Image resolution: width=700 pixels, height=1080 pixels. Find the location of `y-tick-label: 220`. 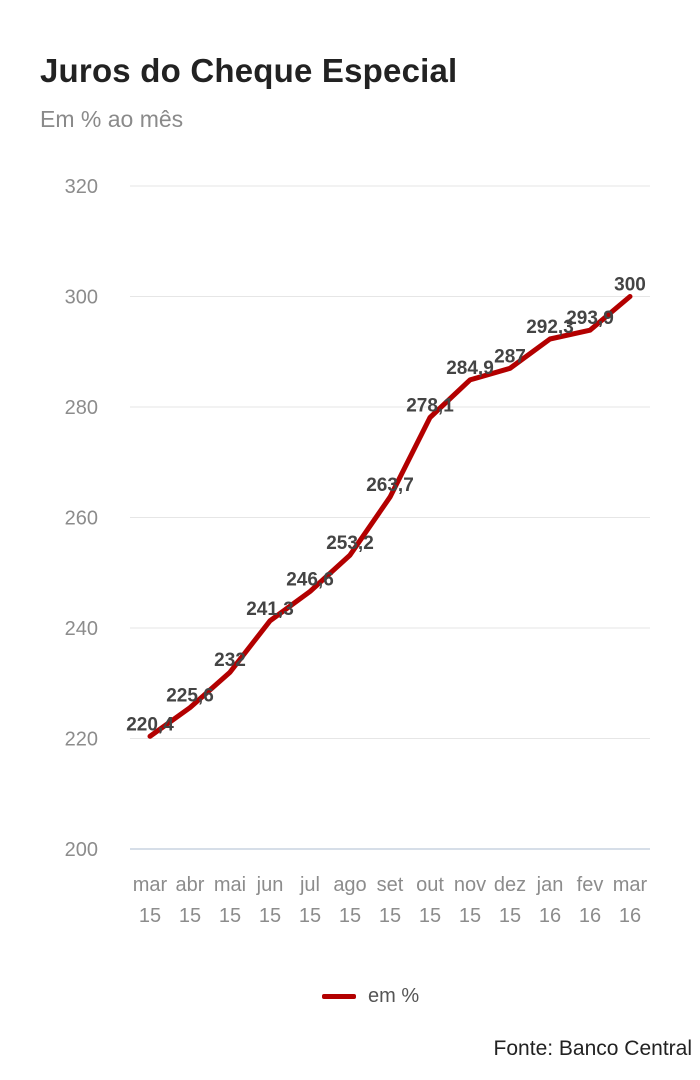

y-tick-label: 220 is located at coordinates (81, 740).